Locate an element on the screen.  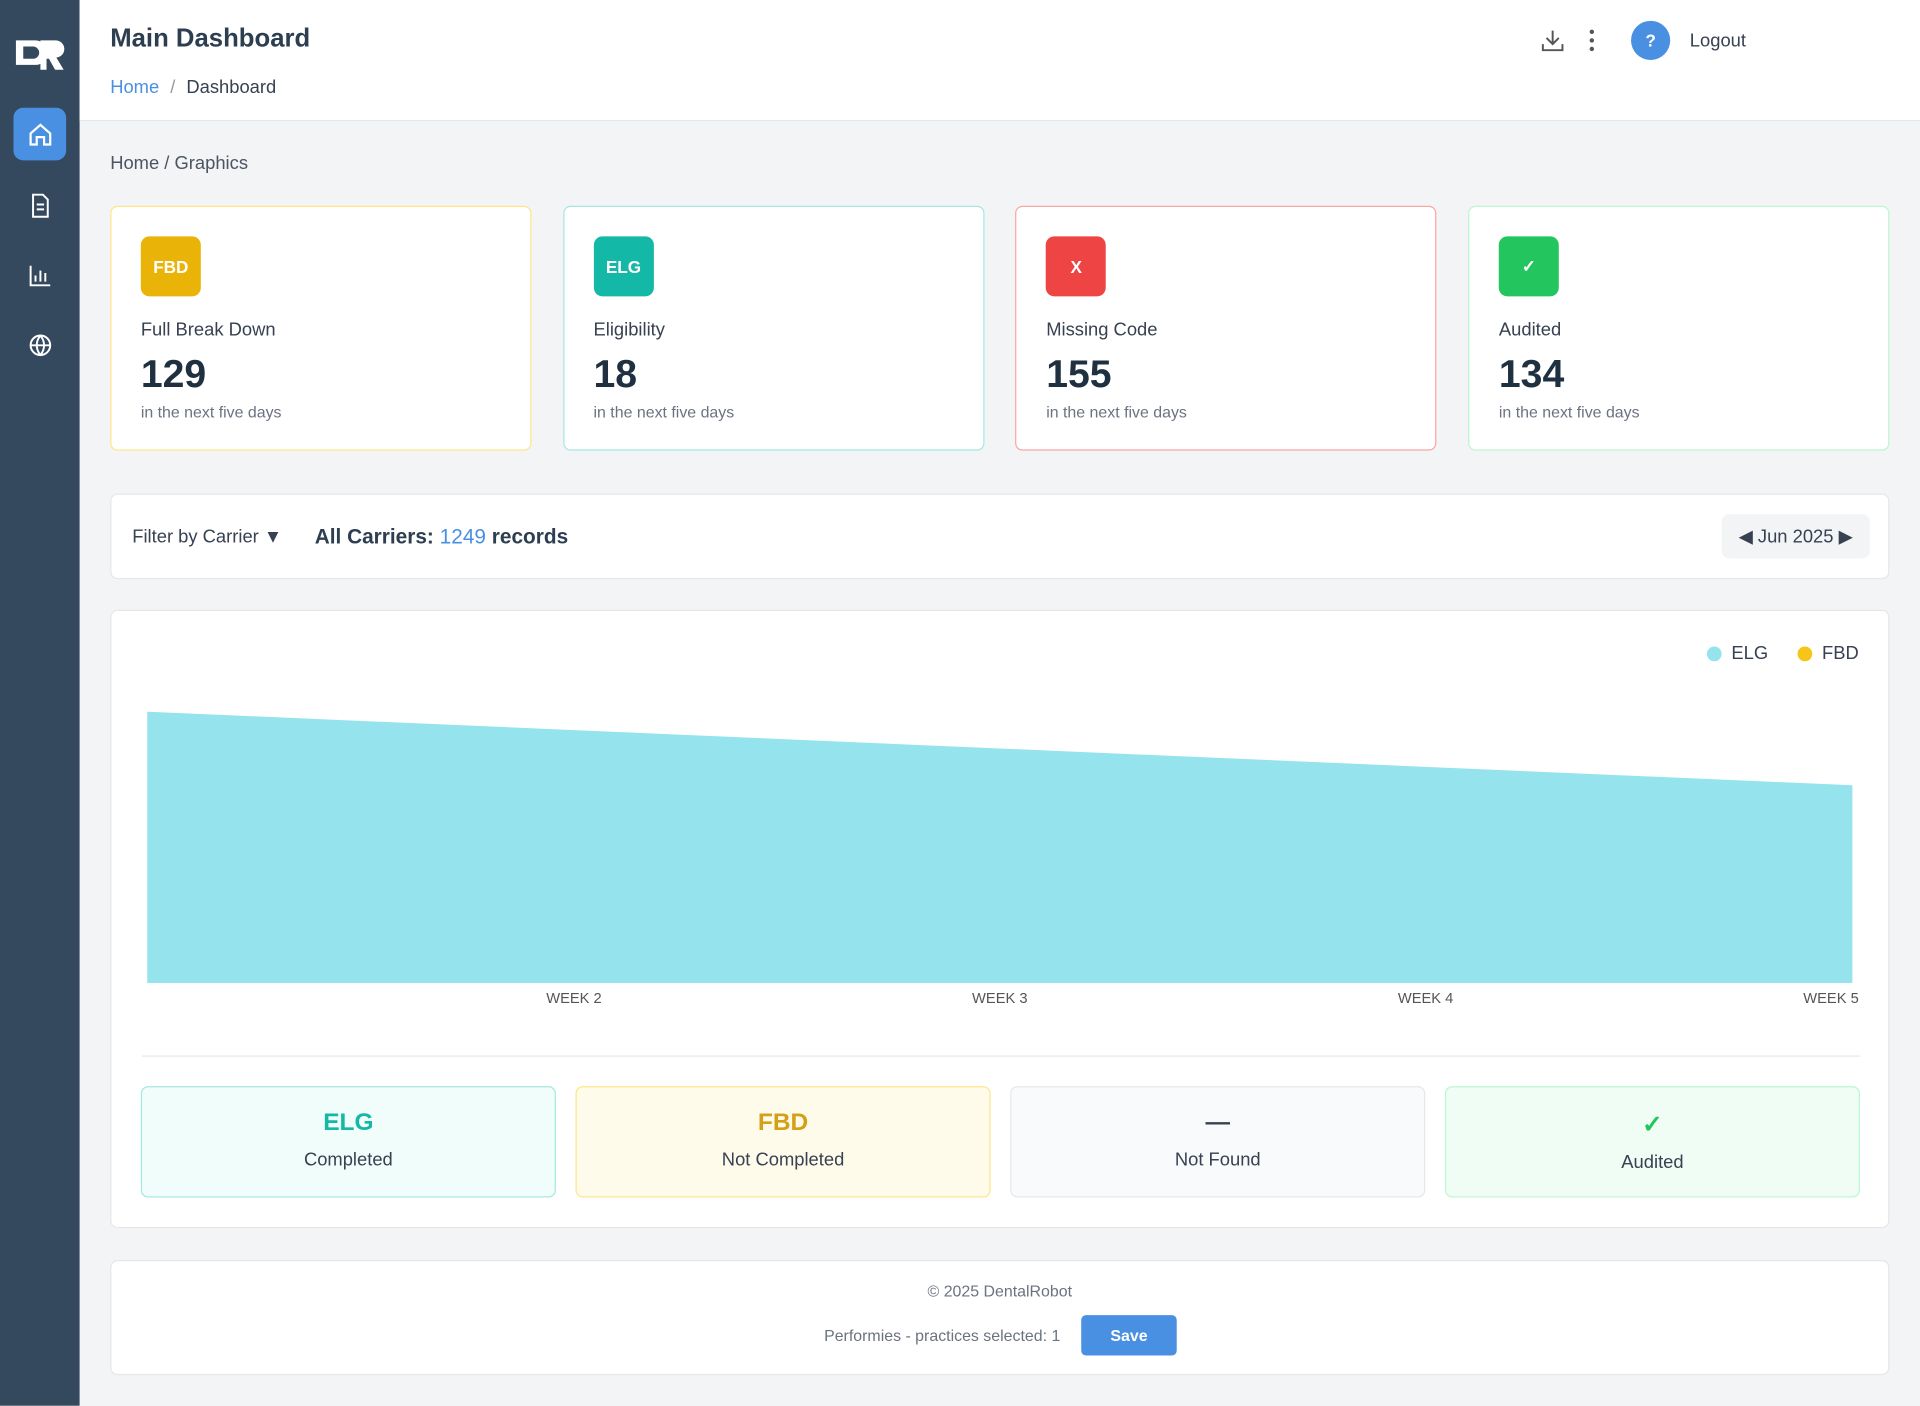
help-button: ? is located at coordinates (1651, 40).